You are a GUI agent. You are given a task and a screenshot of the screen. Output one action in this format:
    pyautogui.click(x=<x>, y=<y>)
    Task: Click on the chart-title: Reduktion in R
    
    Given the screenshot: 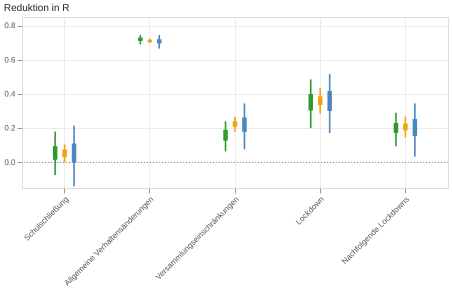 What is the action you would take?
    pyautogui.click(x=37, y=8)
    